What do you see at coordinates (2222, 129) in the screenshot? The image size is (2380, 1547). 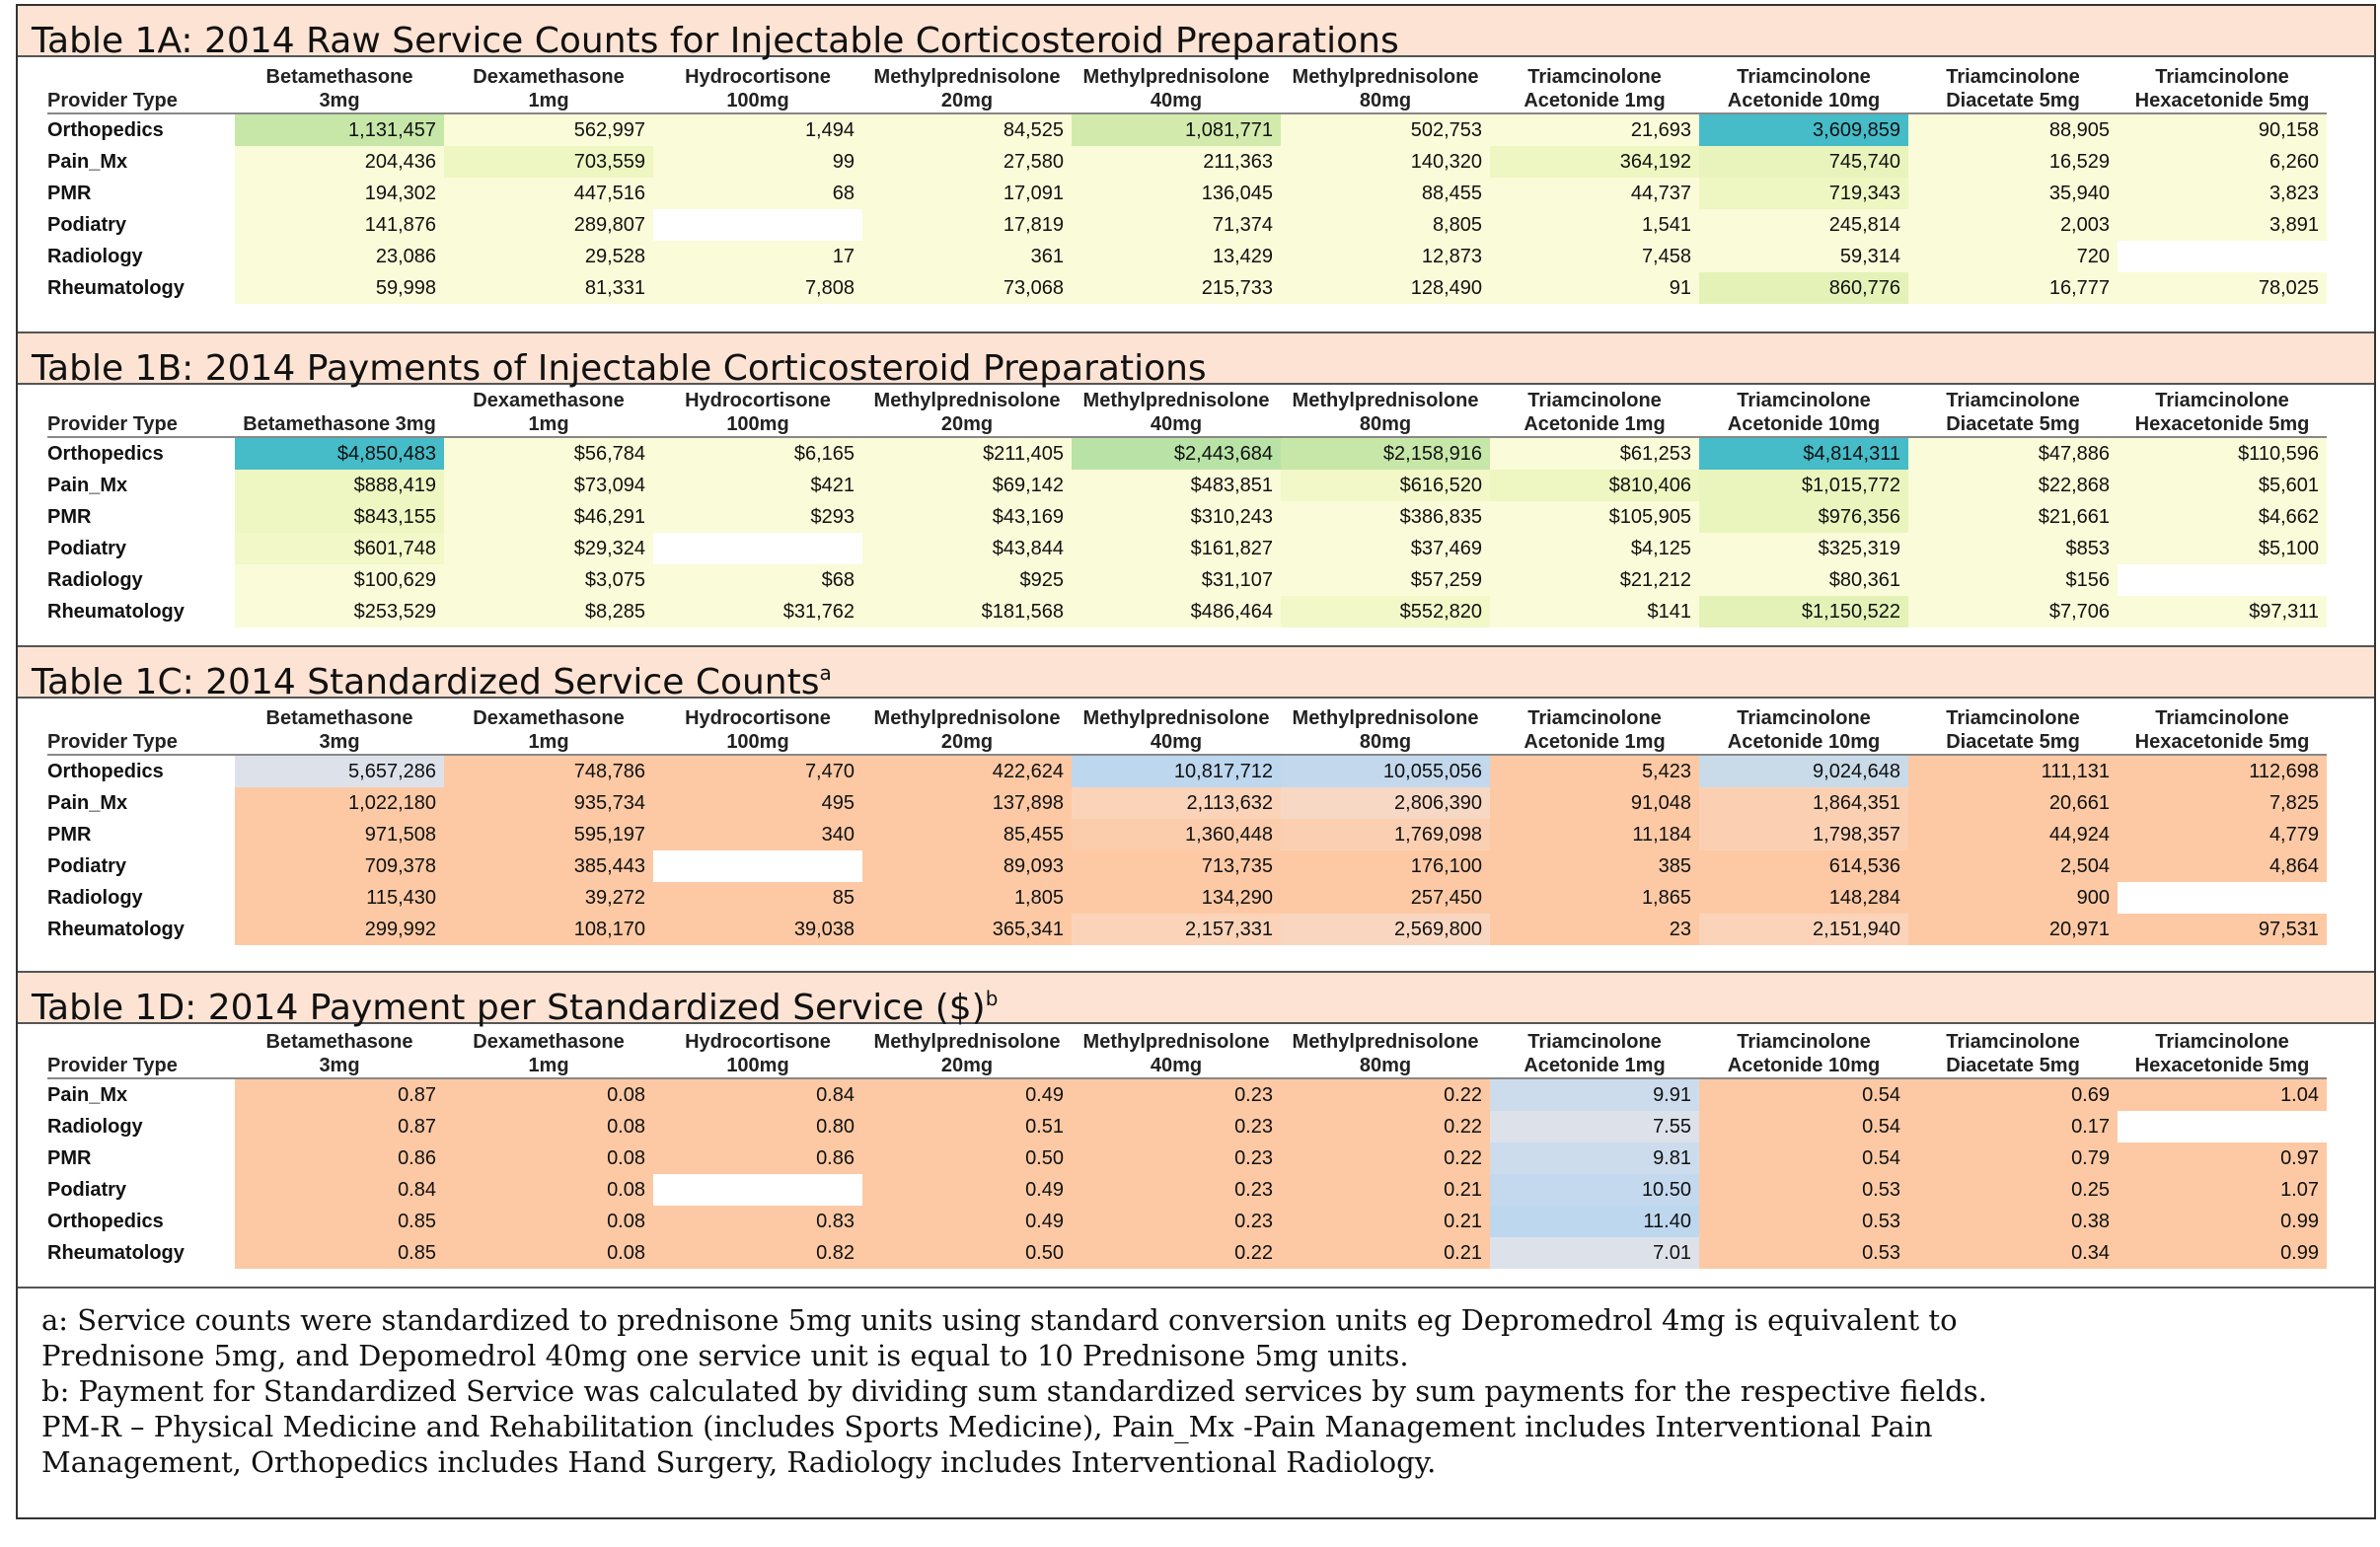 I see `table-cell: 90,158` at bounding box center [2222, 129].